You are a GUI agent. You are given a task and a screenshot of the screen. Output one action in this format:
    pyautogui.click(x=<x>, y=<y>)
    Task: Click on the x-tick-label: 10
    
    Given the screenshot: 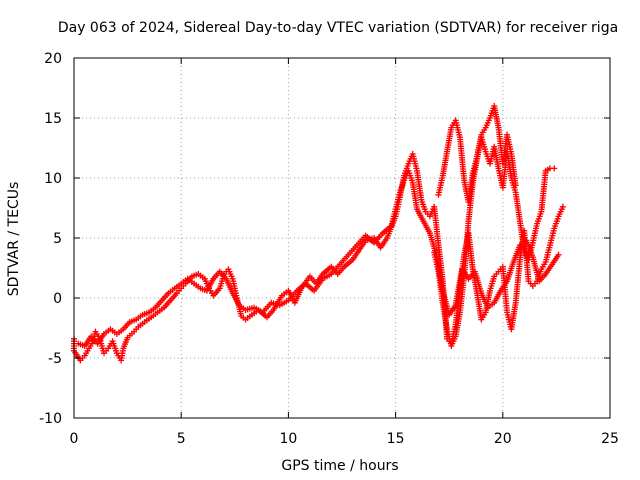 What is the action you would take?
    pyautogui.click(x=288, y=439)
    